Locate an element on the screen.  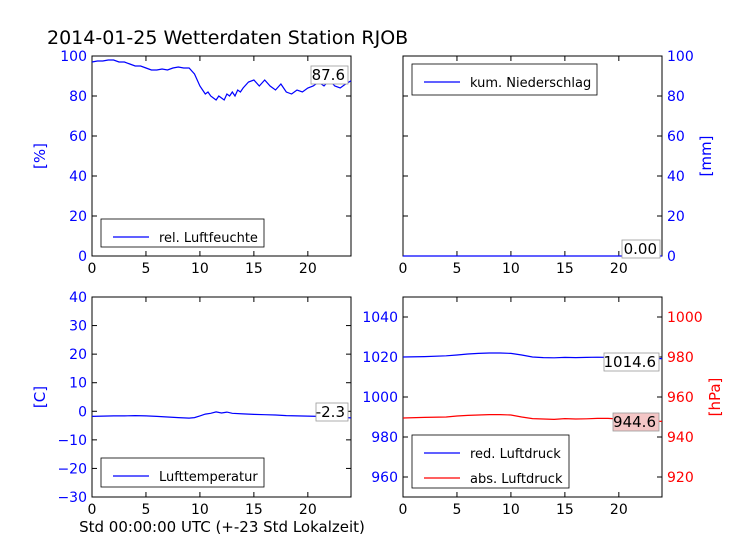
temperature-ylabel: [C] is located at coordinates (40, 397).